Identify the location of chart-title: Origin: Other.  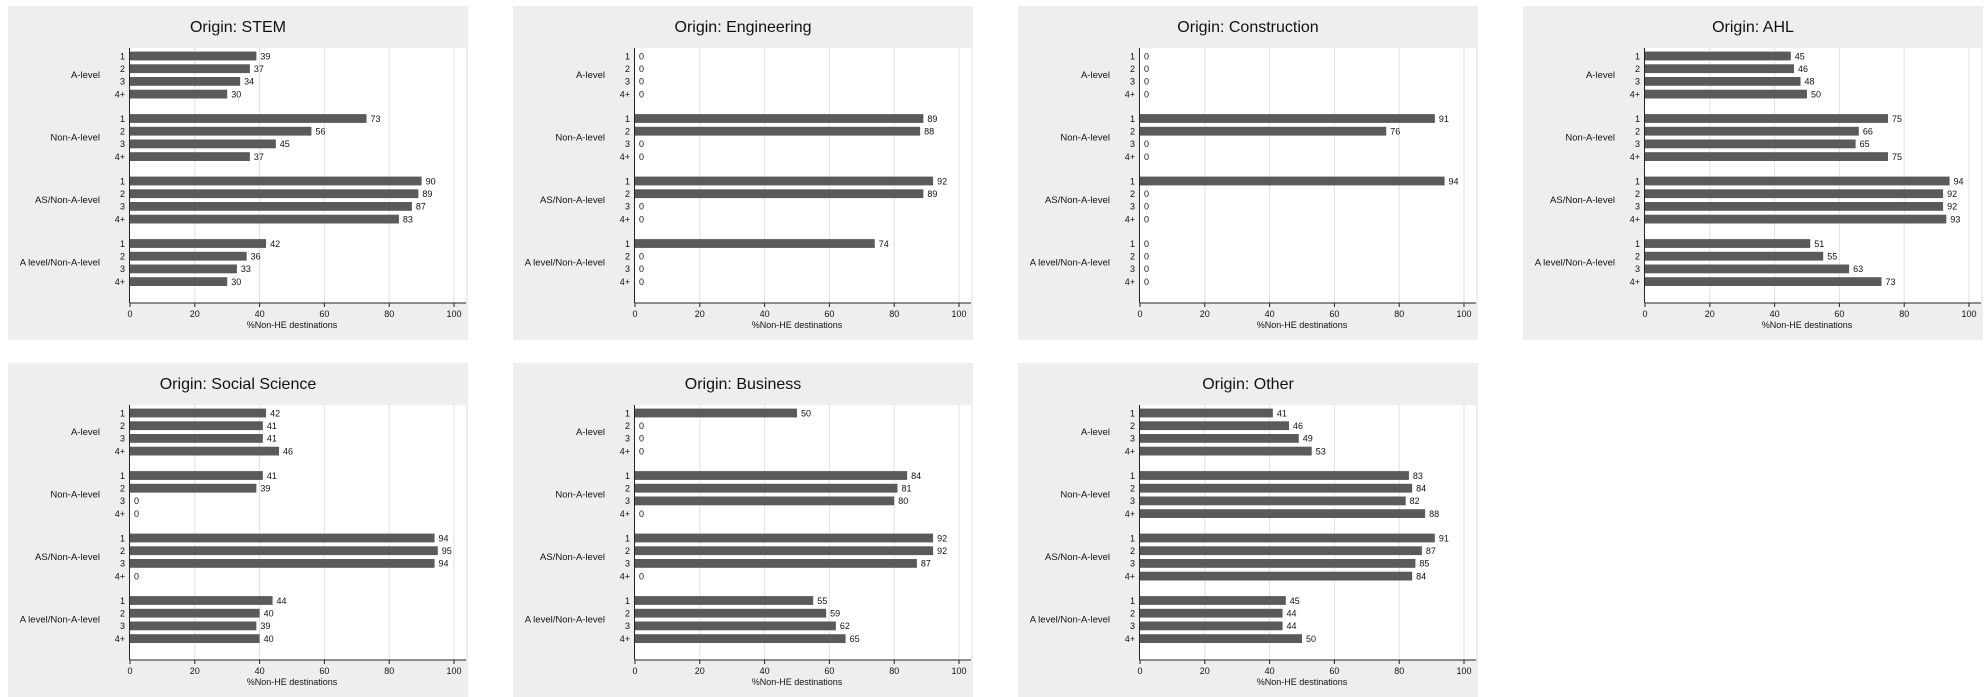
(1248, 384).